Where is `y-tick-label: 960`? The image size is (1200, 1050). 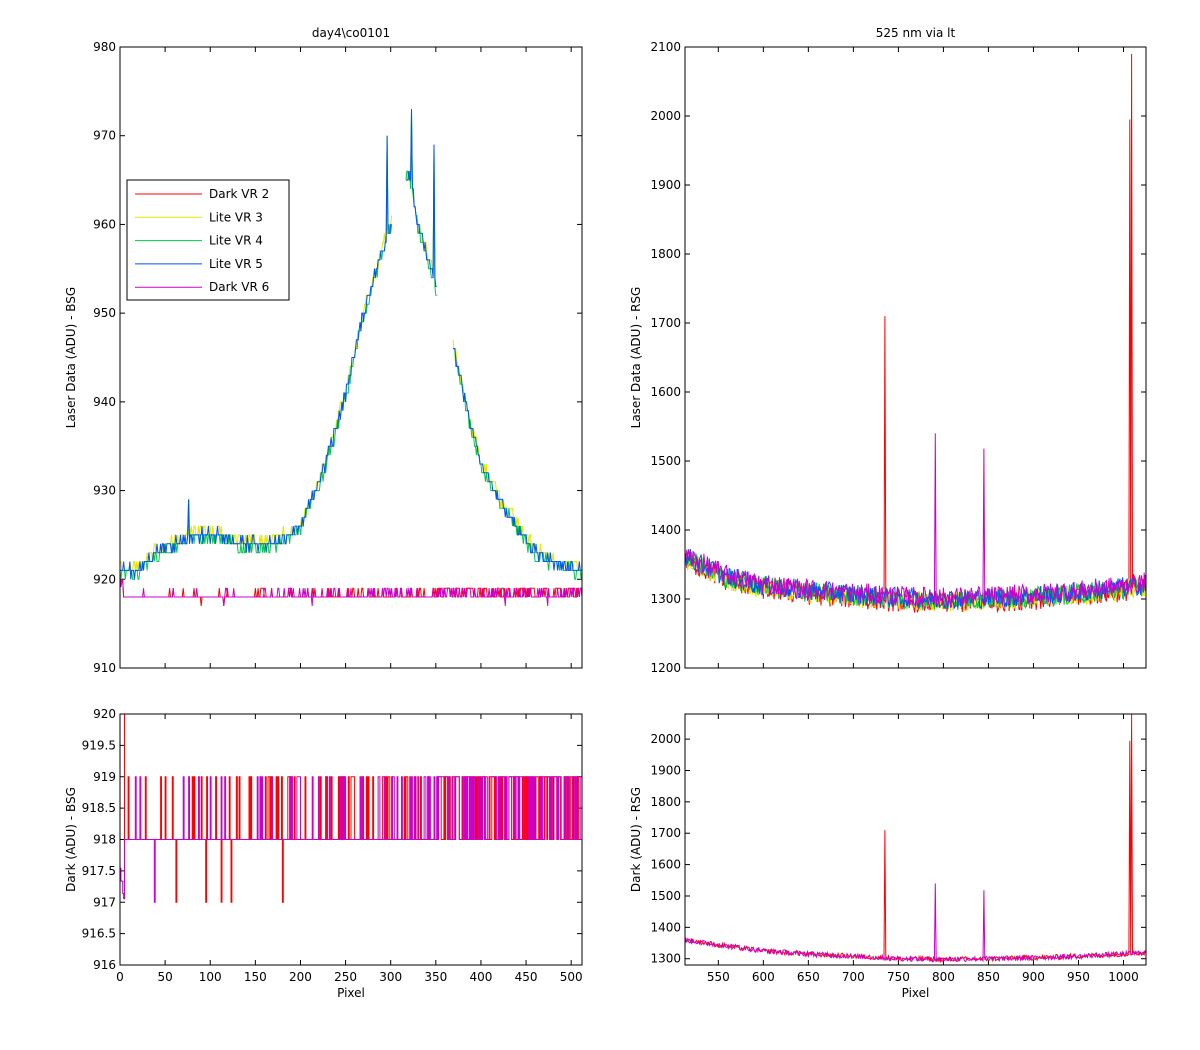
y-tick-label: 960 is located at coordinates (104, 224).